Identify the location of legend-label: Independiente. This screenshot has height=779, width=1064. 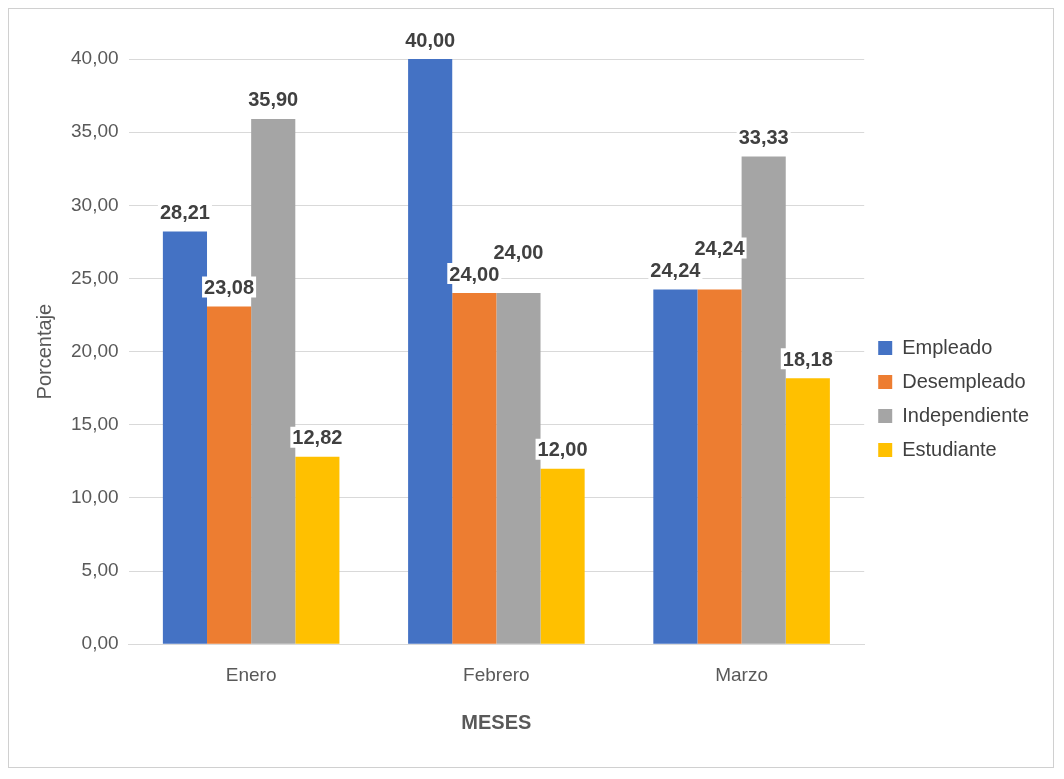
(966, 414).